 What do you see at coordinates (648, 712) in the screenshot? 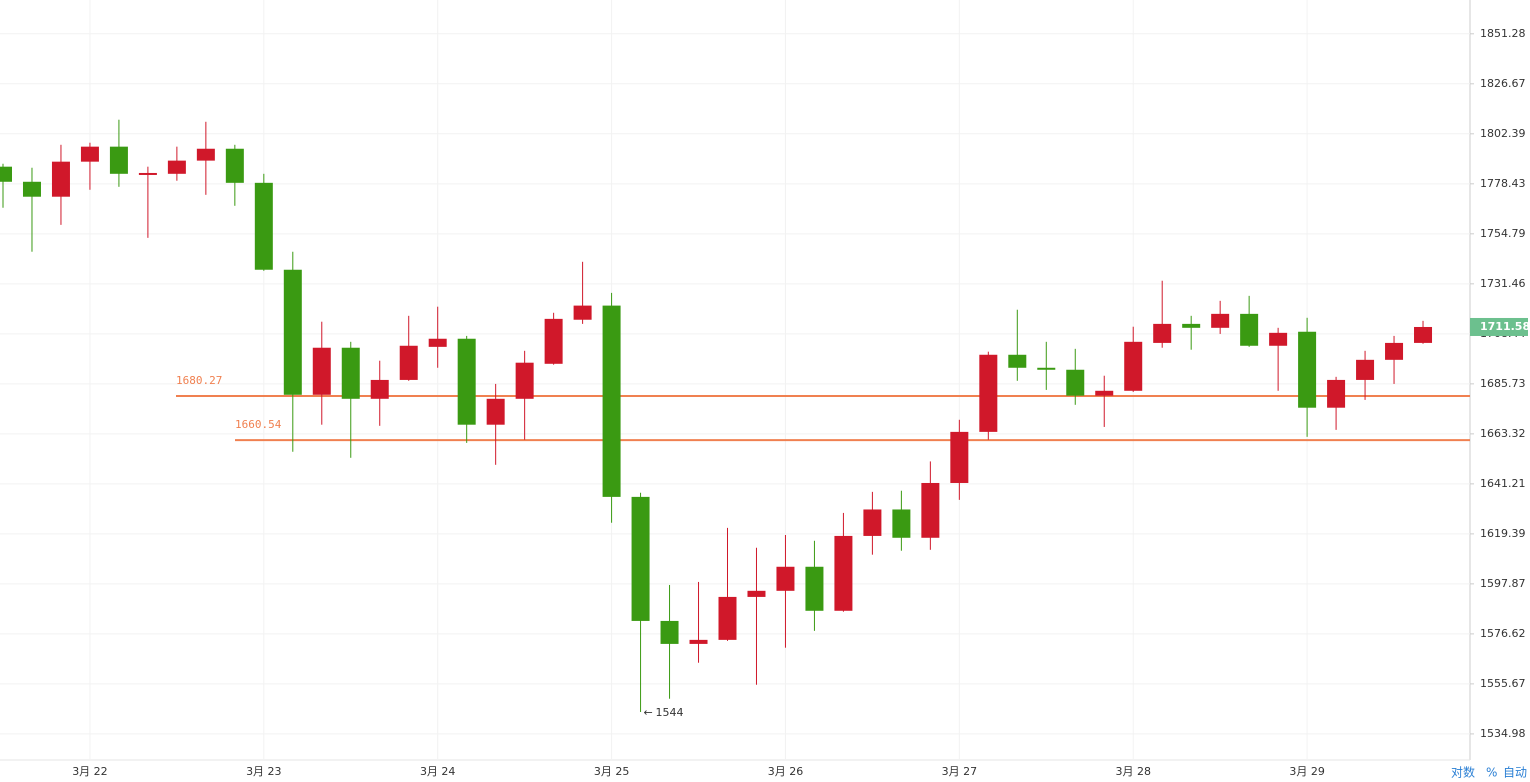
I see `annotation-arrow: ←` at bounding box center [648, 712].